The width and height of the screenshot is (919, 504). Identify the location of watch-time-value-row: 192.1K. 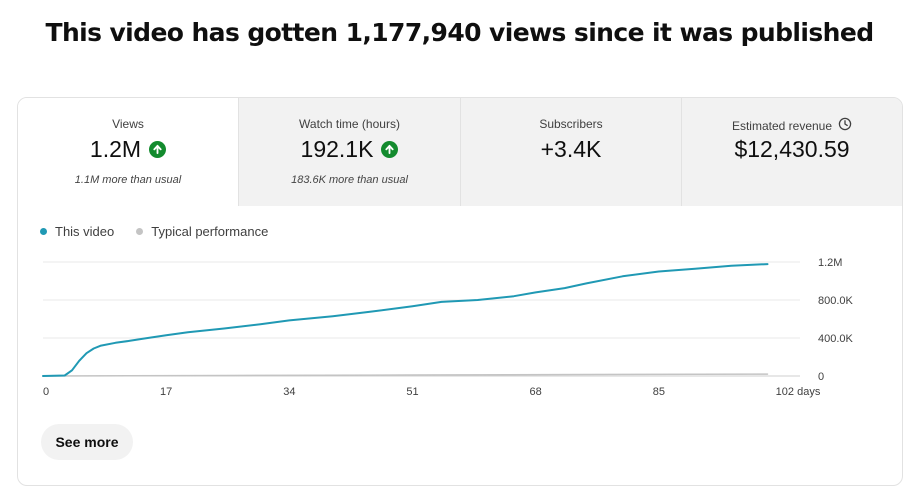
(349, 149).